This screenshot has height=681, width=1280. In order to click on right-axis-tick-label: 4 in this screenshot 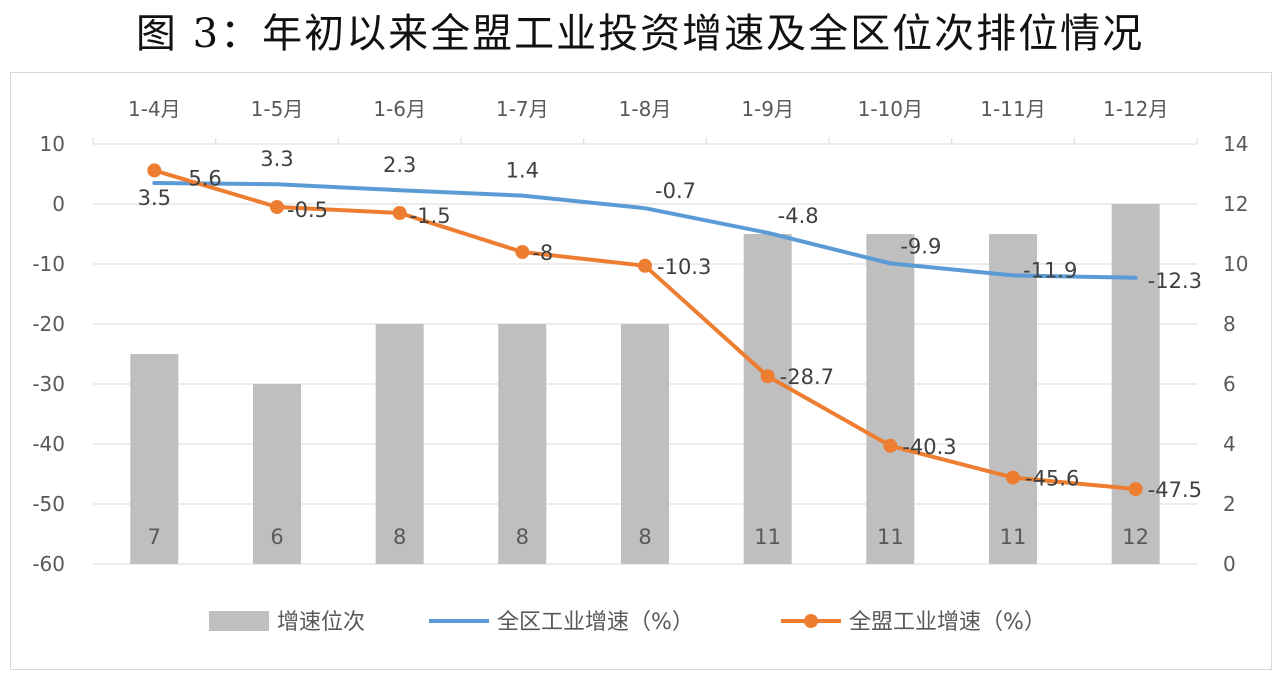, I will do `click(1229, 444)`.